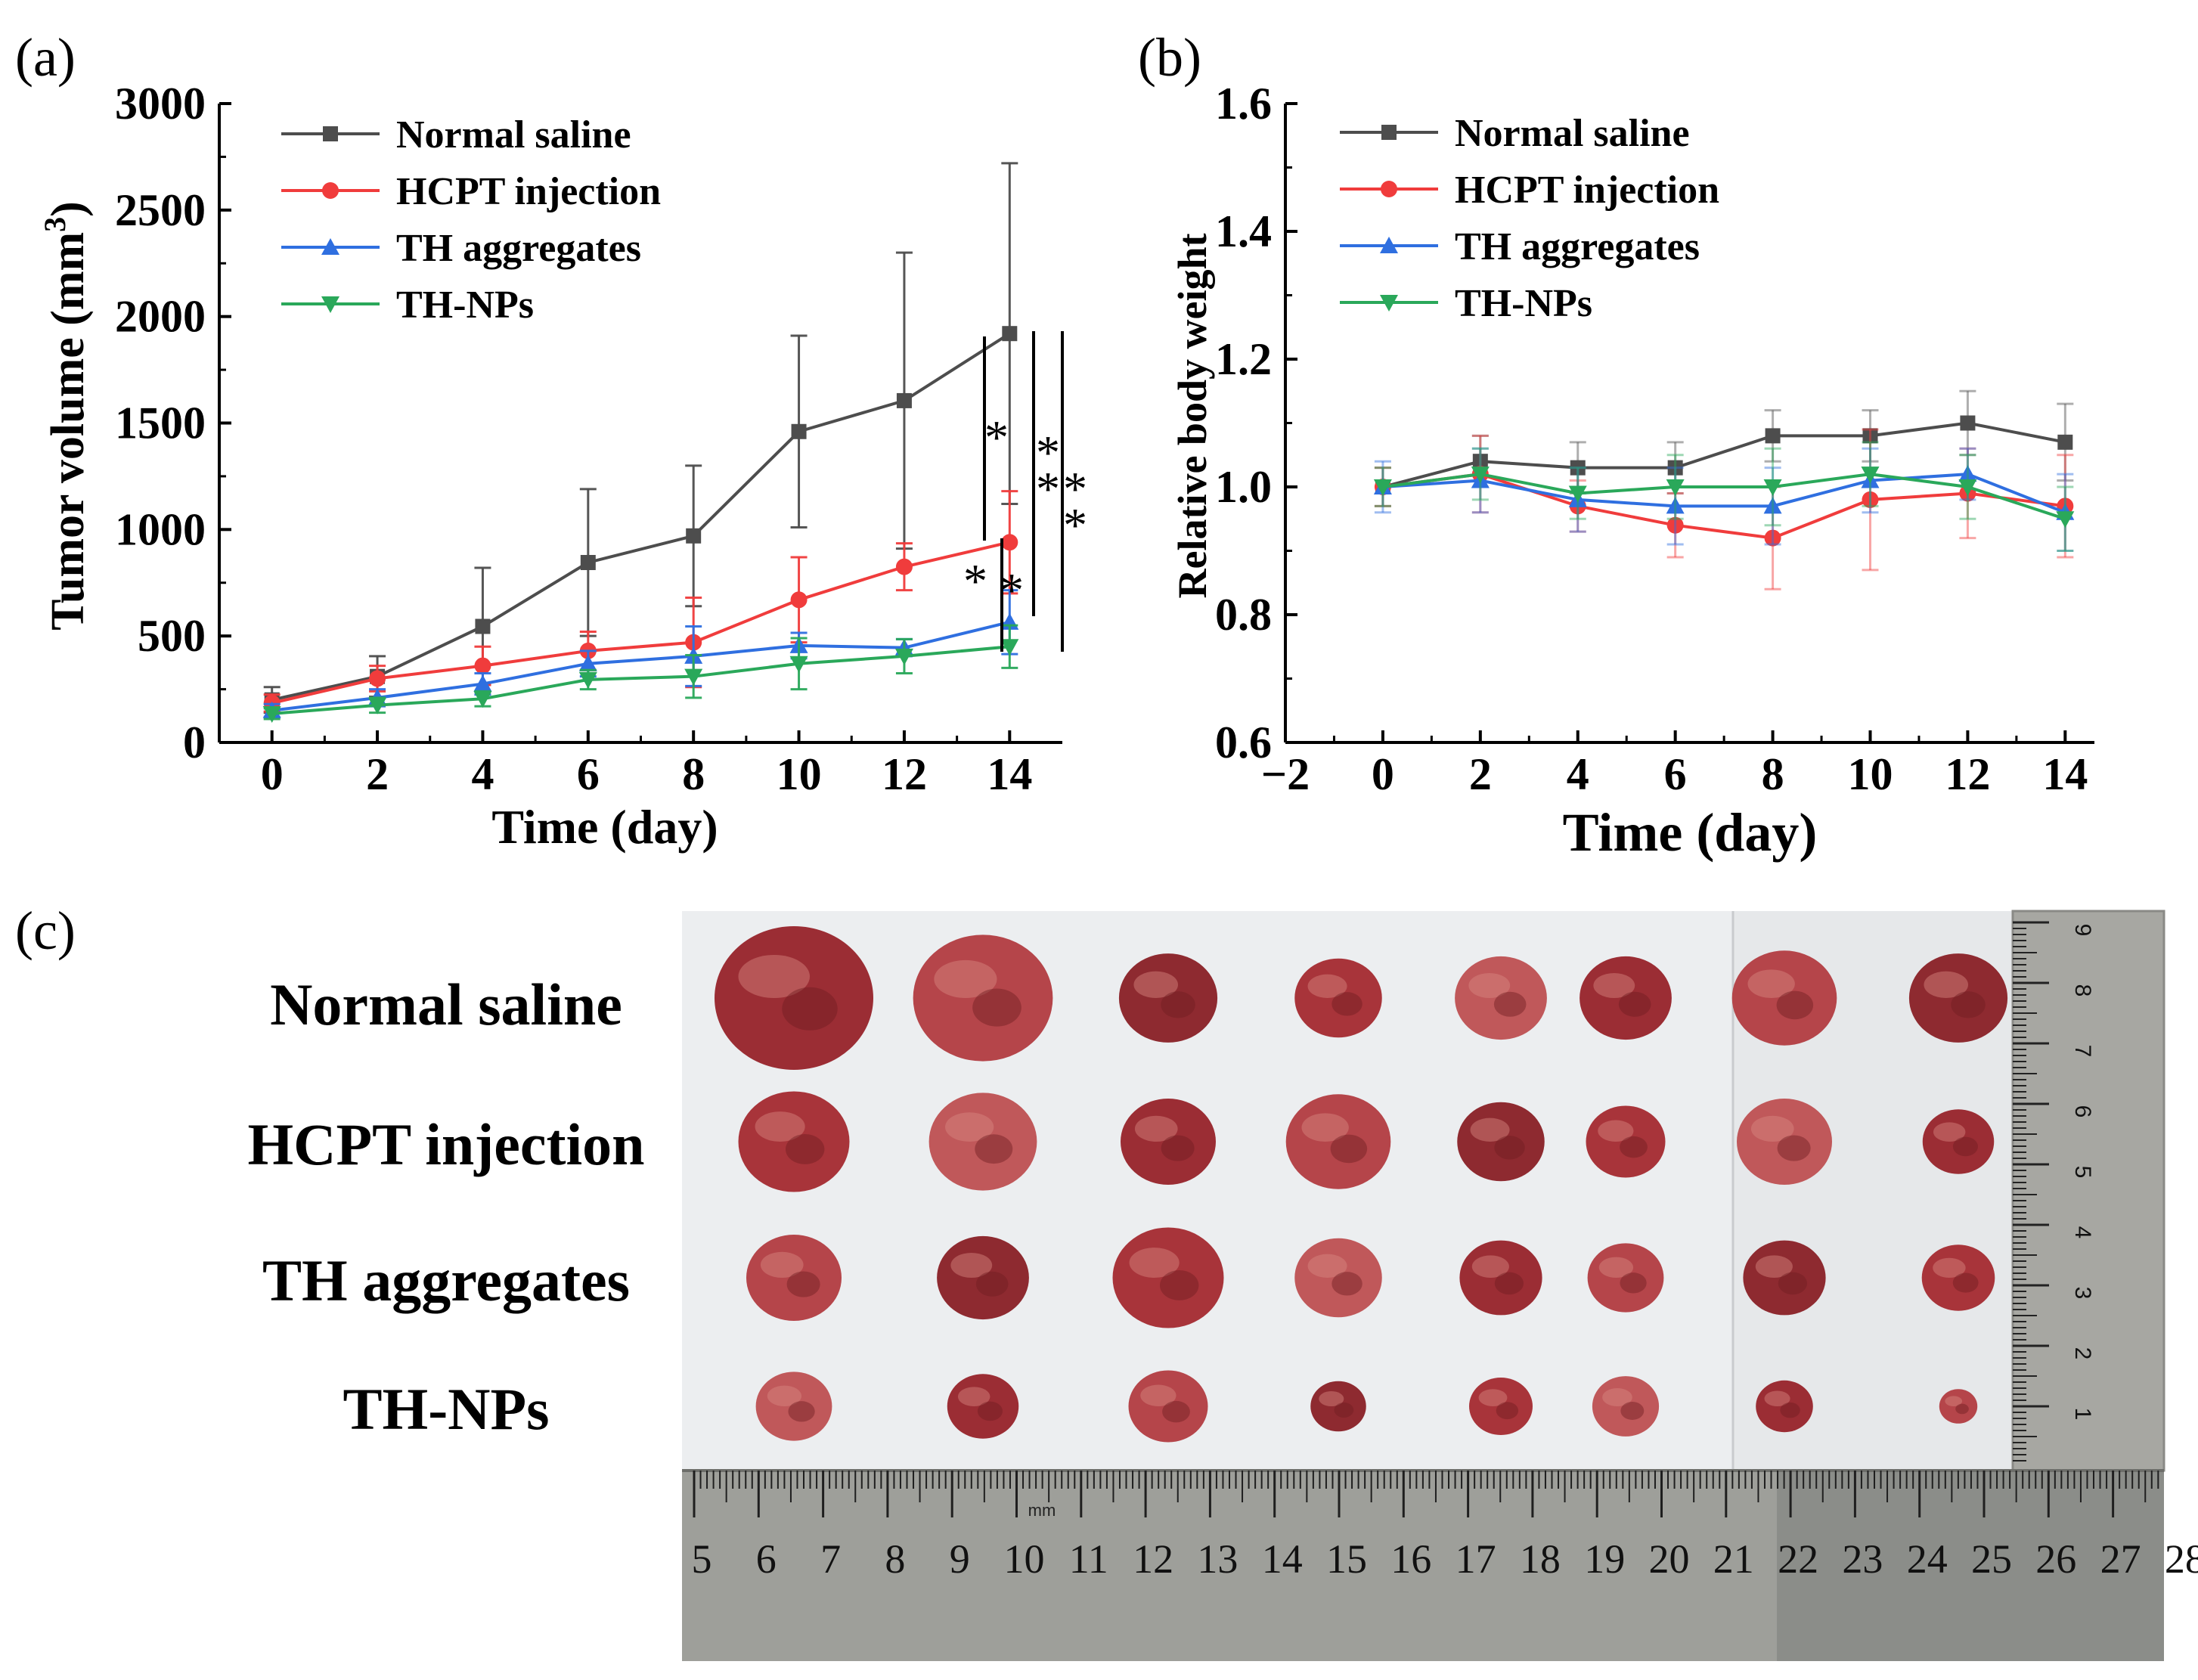 This screenshot has width=2198, height=1680. I want to click on x-tick-label: 8, so click(693, 774).